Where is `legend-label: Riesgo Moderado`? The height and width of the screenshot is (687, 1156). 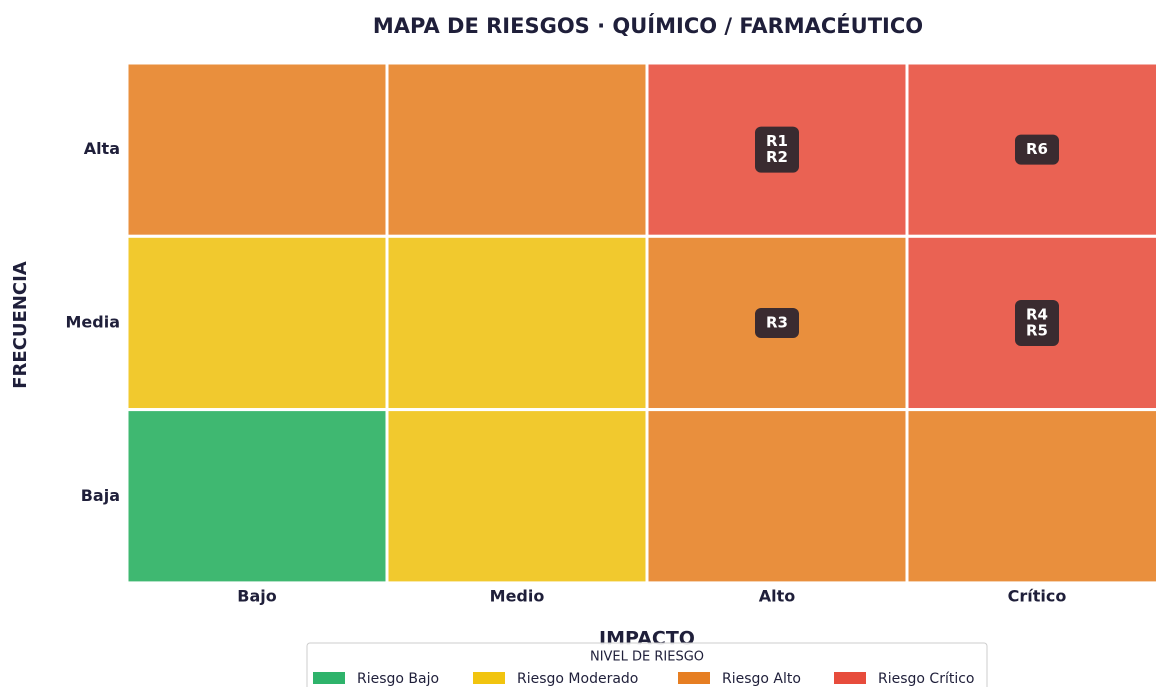 legend-label: Riesgo Moderado is located at coordinates (577, 679).